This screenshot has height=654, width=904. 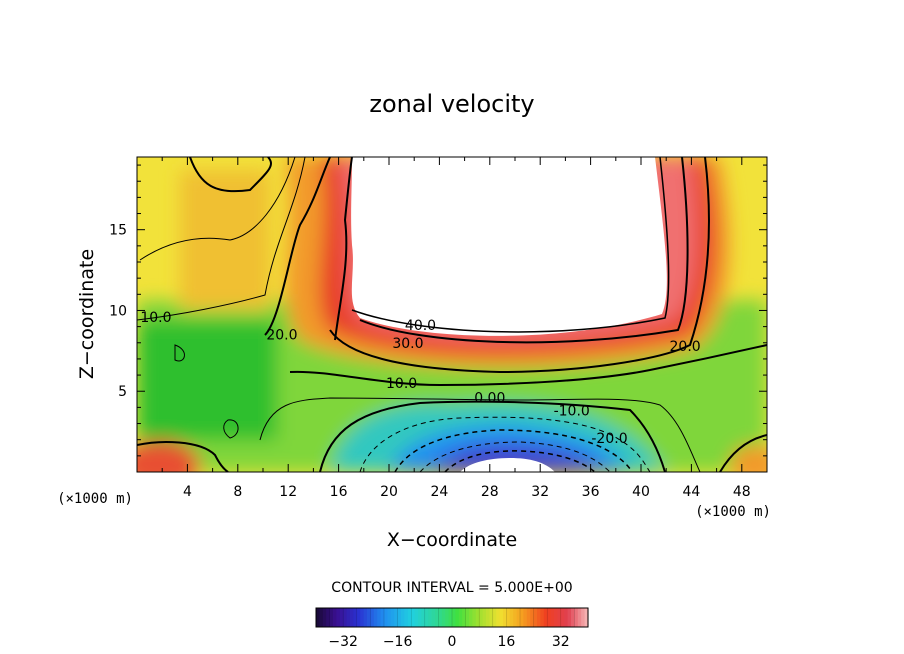 What do you see at coordinates (168, 456) in the screenshot?
I see `field-spot-left-red` at bounding box center [168, 456].